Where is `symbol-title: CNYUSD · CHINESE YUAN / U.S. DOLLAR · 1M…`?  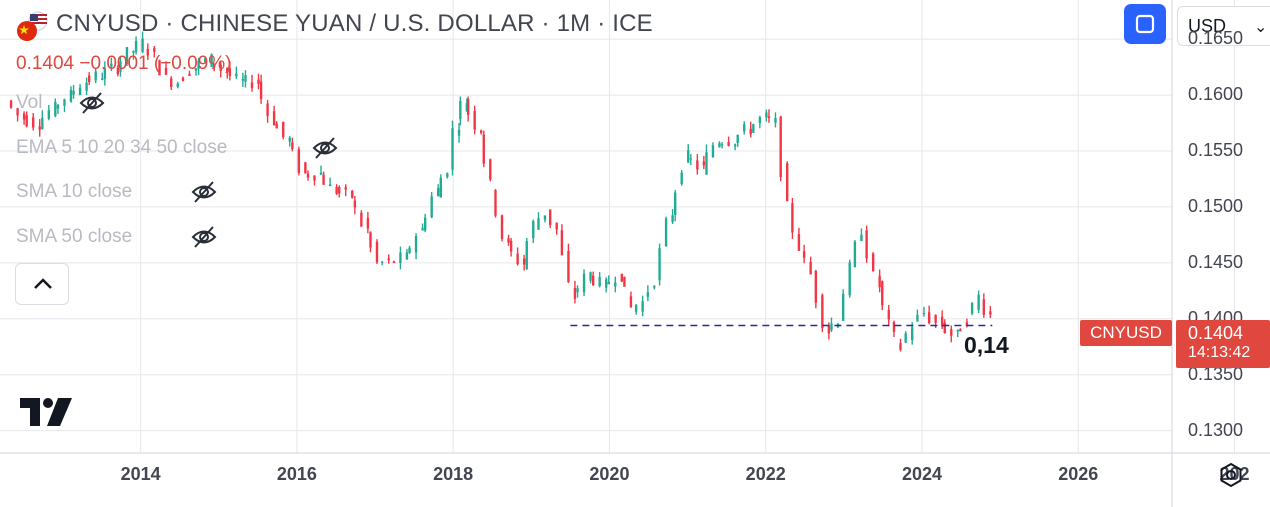
symbol-title: CNYUSD · CHINESE YUAN / U.S. DOLLAR · 1M… is located at coordinates (354, 23).